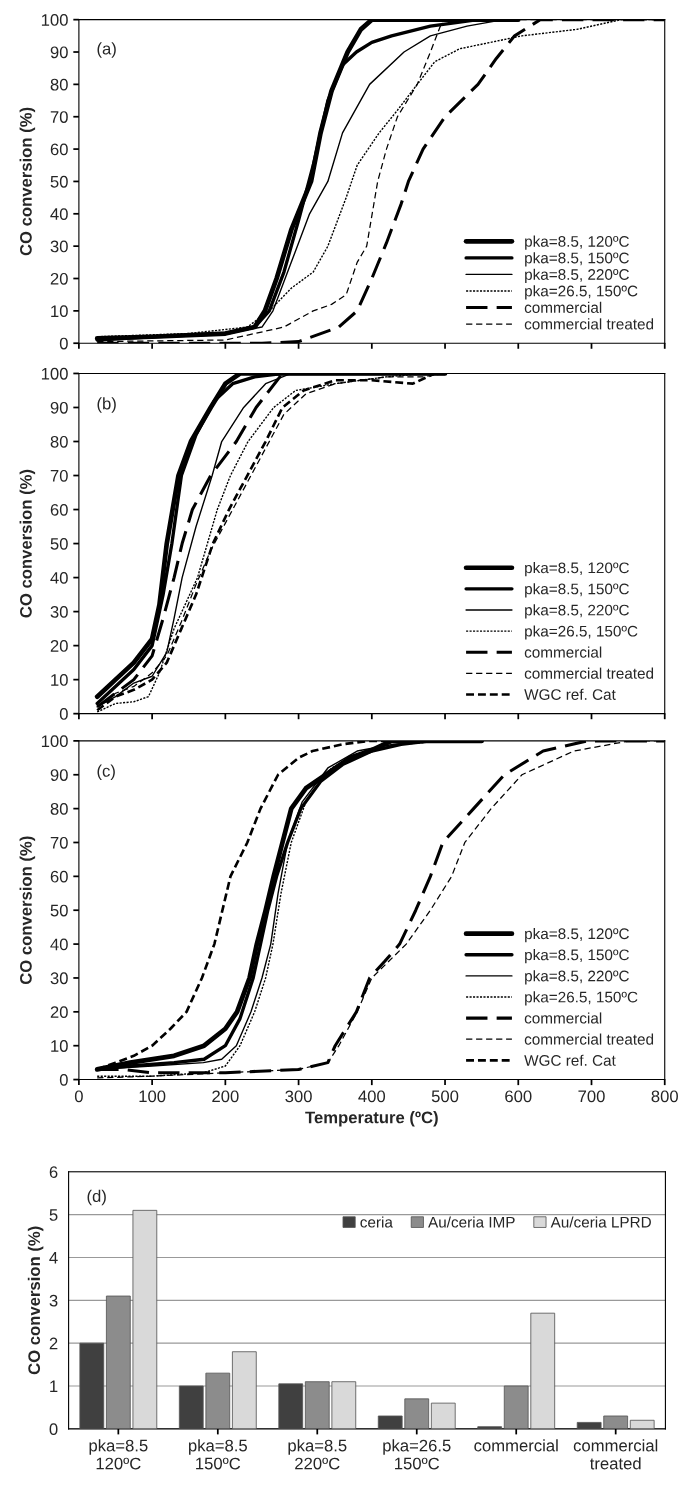  What do you see at coordinates (78, 1096) in the screenshot?
I see `x-tick-label: 0` at bounding box center [78, 1096].